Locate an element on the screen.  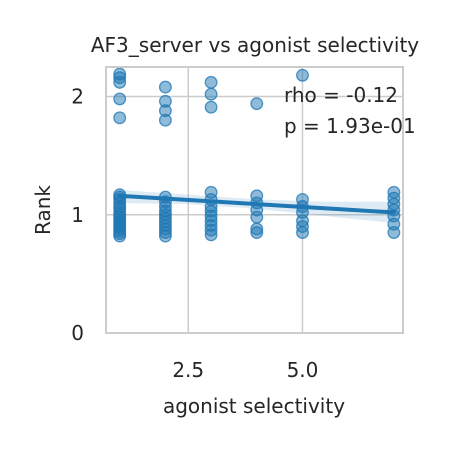
y-axis-label: Rank is located at coordinates (43, 210).